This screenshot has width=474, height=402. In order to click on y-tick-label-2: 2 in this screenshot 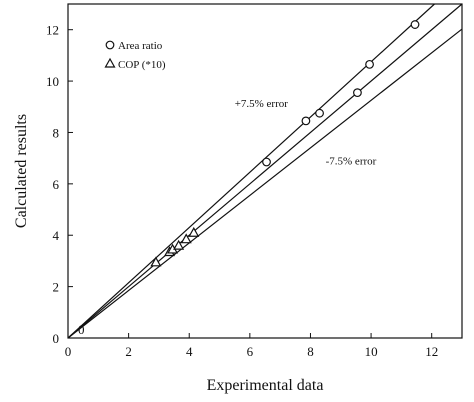, I will do `click(56, 287)`.